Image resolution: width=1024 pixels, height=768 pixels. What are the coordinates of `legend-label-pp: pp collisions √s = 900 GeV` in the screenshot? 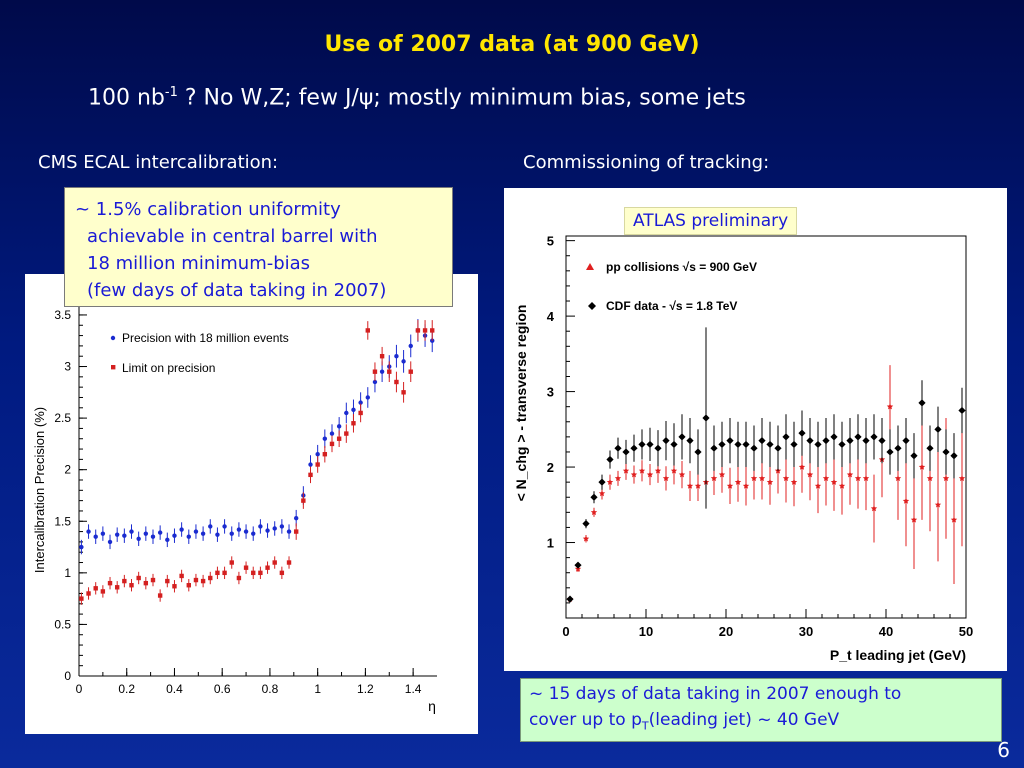 It's located at (681, 267).